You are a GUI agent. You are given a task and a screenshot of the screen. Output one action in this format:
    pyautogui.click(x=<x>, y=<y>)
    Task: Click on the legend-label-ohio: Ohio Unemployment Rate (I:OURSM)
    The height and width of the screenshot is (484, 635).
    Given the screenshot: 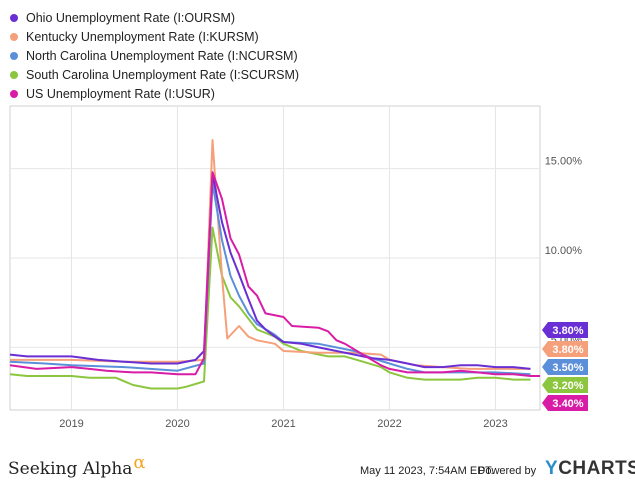 What is the action you would take?
    pyautogui.click(x=131, y=17)
    